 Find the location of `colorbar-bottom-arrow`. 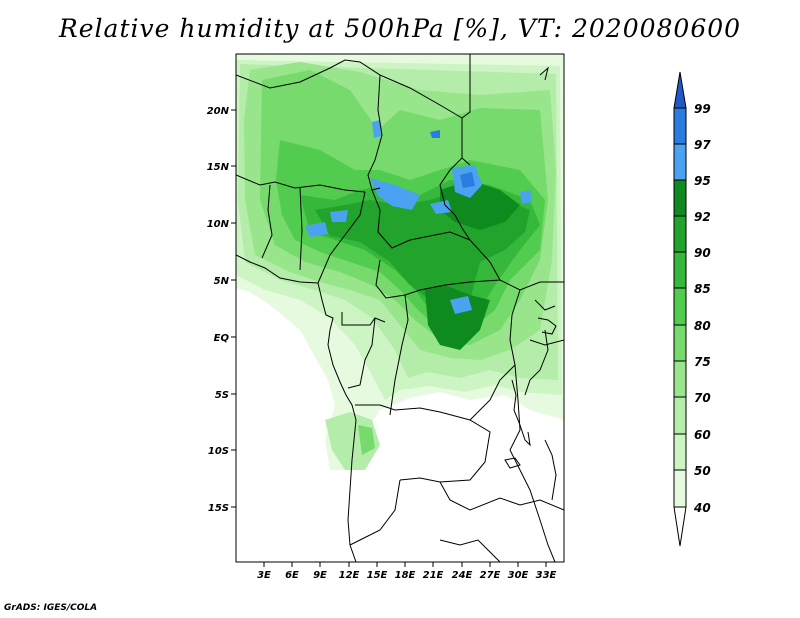

colorbar-bottom-arrow is located at coordinates (680, 526).